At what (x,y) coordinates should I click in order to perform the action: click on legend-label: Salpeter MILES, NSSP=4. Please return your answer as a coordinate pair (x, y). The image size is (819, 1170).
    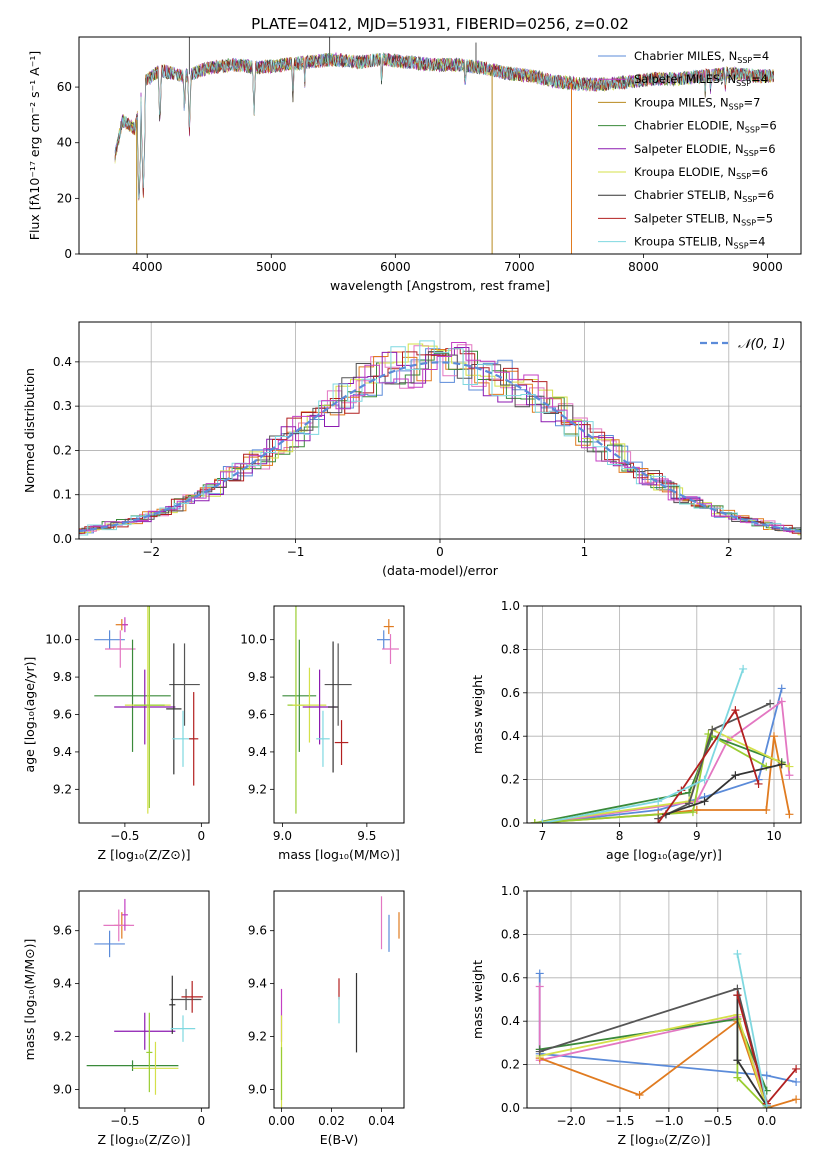
    Looking at the image, I should click on (701, 80).